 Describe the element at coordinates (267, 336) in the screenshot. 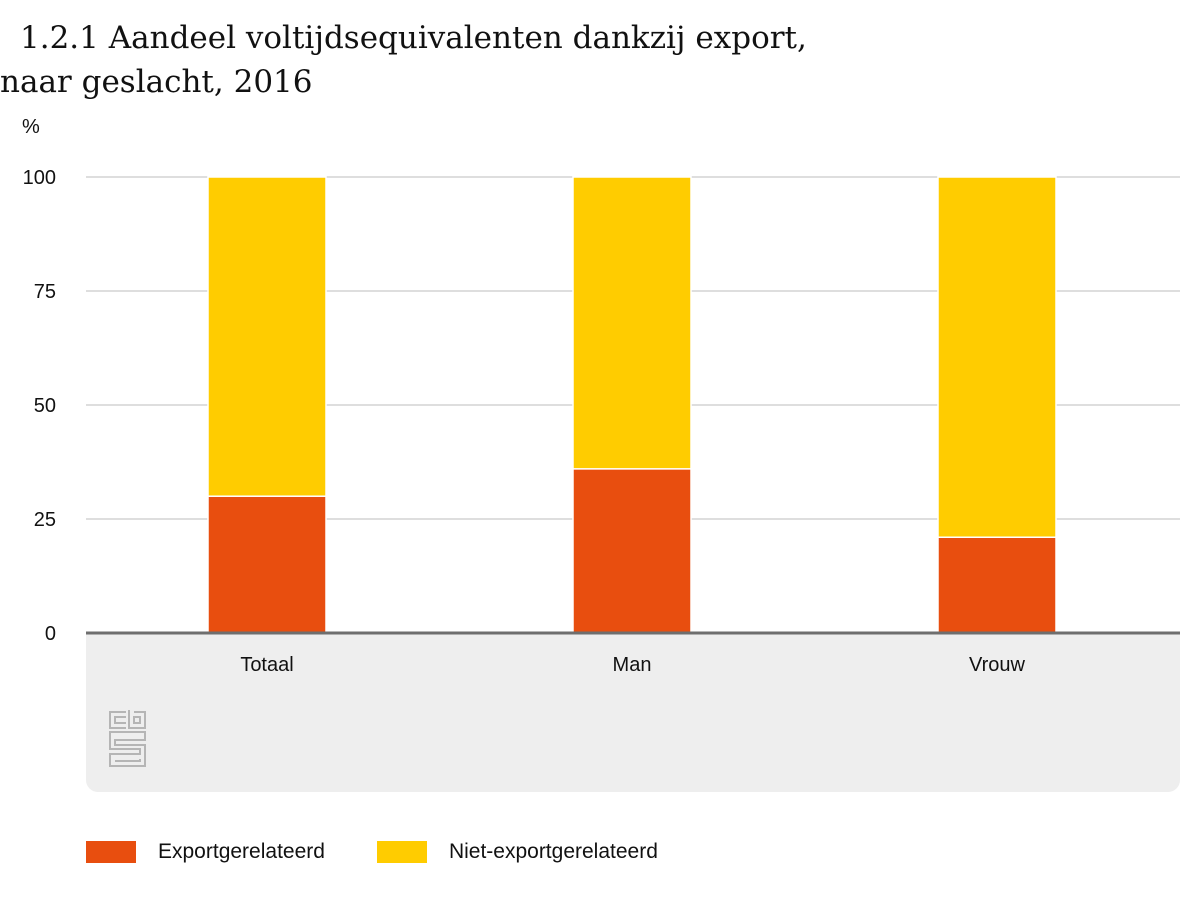

I see `bar-totaal-non-export` at that location.